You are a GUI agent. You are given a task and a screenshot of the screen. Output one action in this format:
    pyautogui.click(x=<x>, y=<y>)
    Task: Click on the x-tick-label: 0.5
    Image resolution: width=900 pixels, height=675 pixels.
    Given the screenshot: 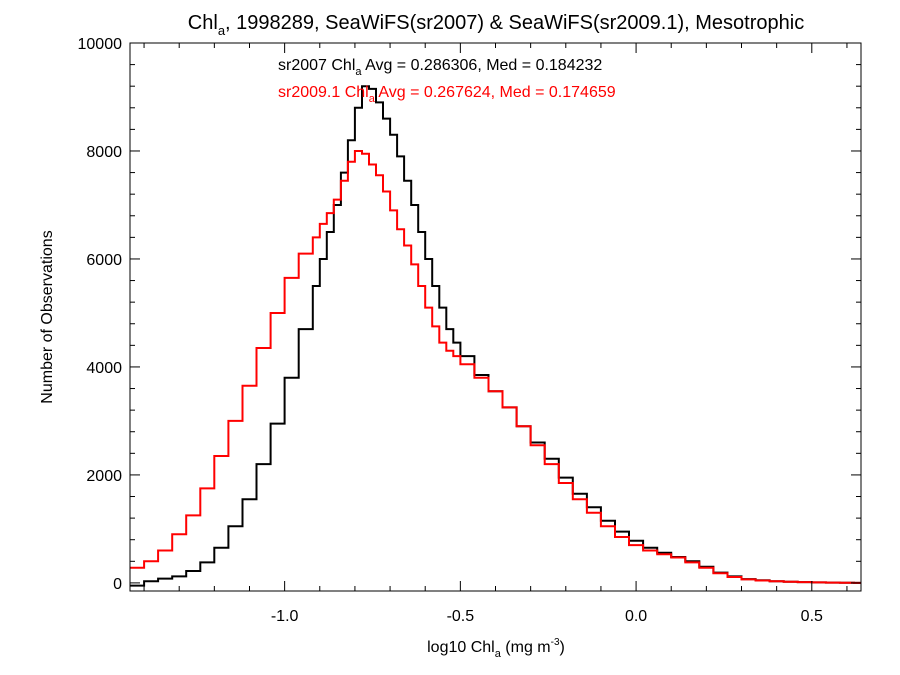 What is the action you would take?
    pyautogui.click(x=812, y=616)
    